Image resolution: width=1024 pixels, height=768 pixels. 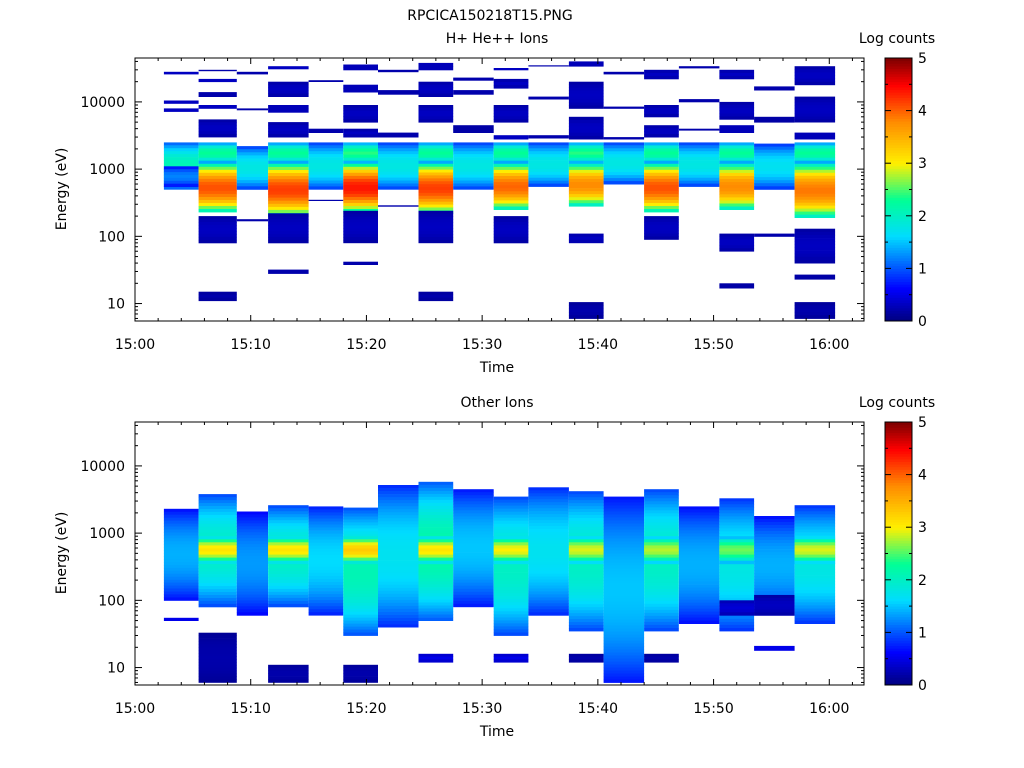 What do you see at coordinates (922, 528) in the screenshot?
I see `colorbar-tick-label: 3` at bounding box center [922, 528].